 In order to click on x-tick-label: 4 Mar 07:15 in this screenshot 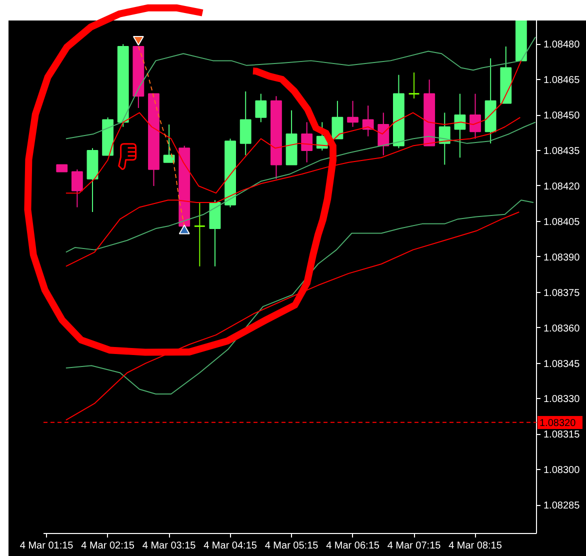, I will do `click(414, 546)`.